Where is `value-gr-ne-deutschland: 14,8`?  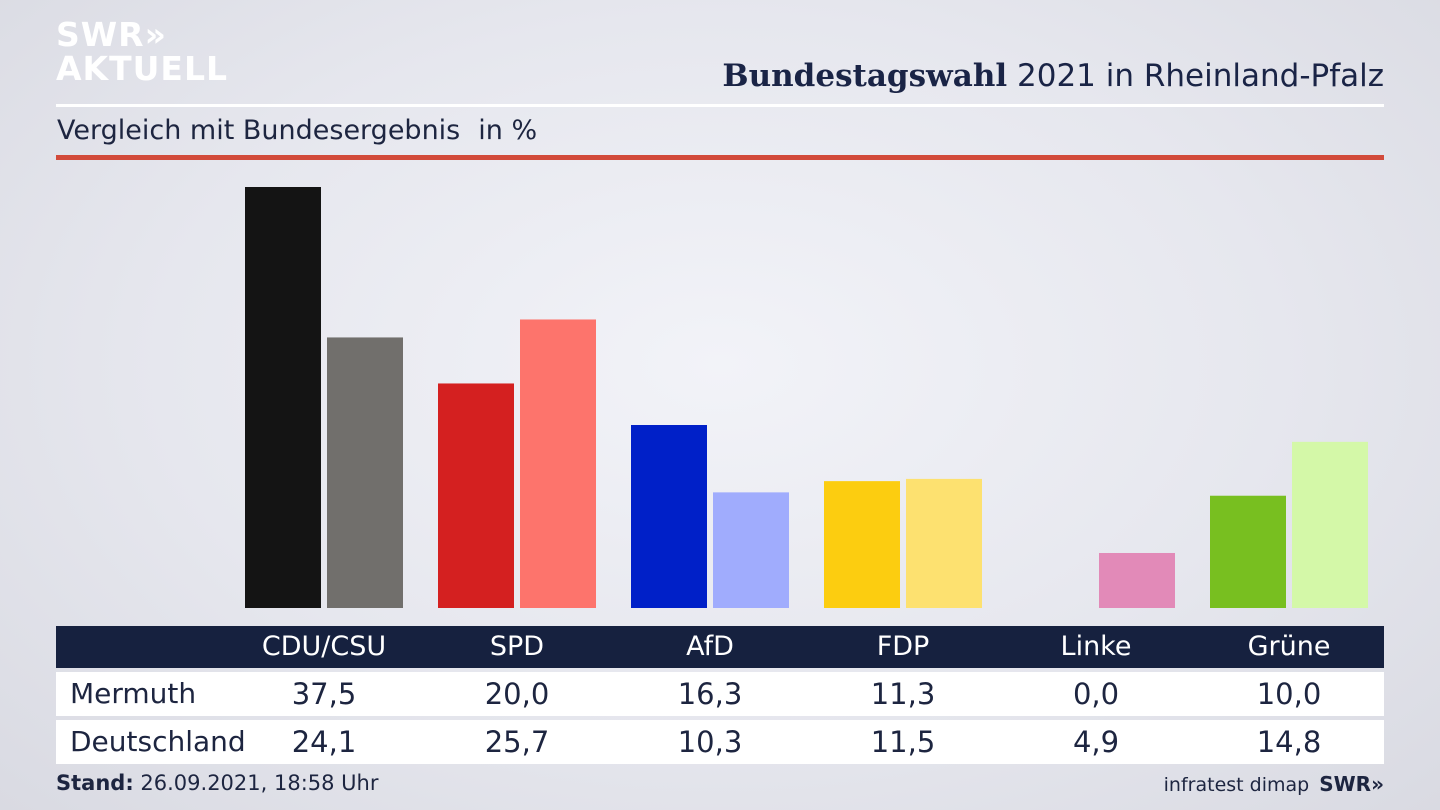 value-gr-ne-deutschland: 14,8 is located at coordinates (1289, 742).